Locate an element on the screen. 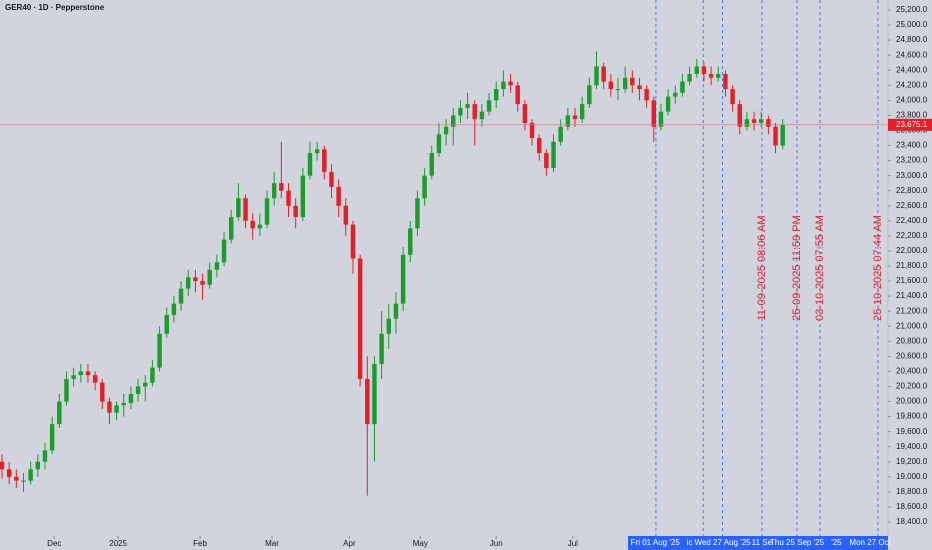 The image size is (932, 550). time-label: 11 Se is located at coordinates (762, 542).